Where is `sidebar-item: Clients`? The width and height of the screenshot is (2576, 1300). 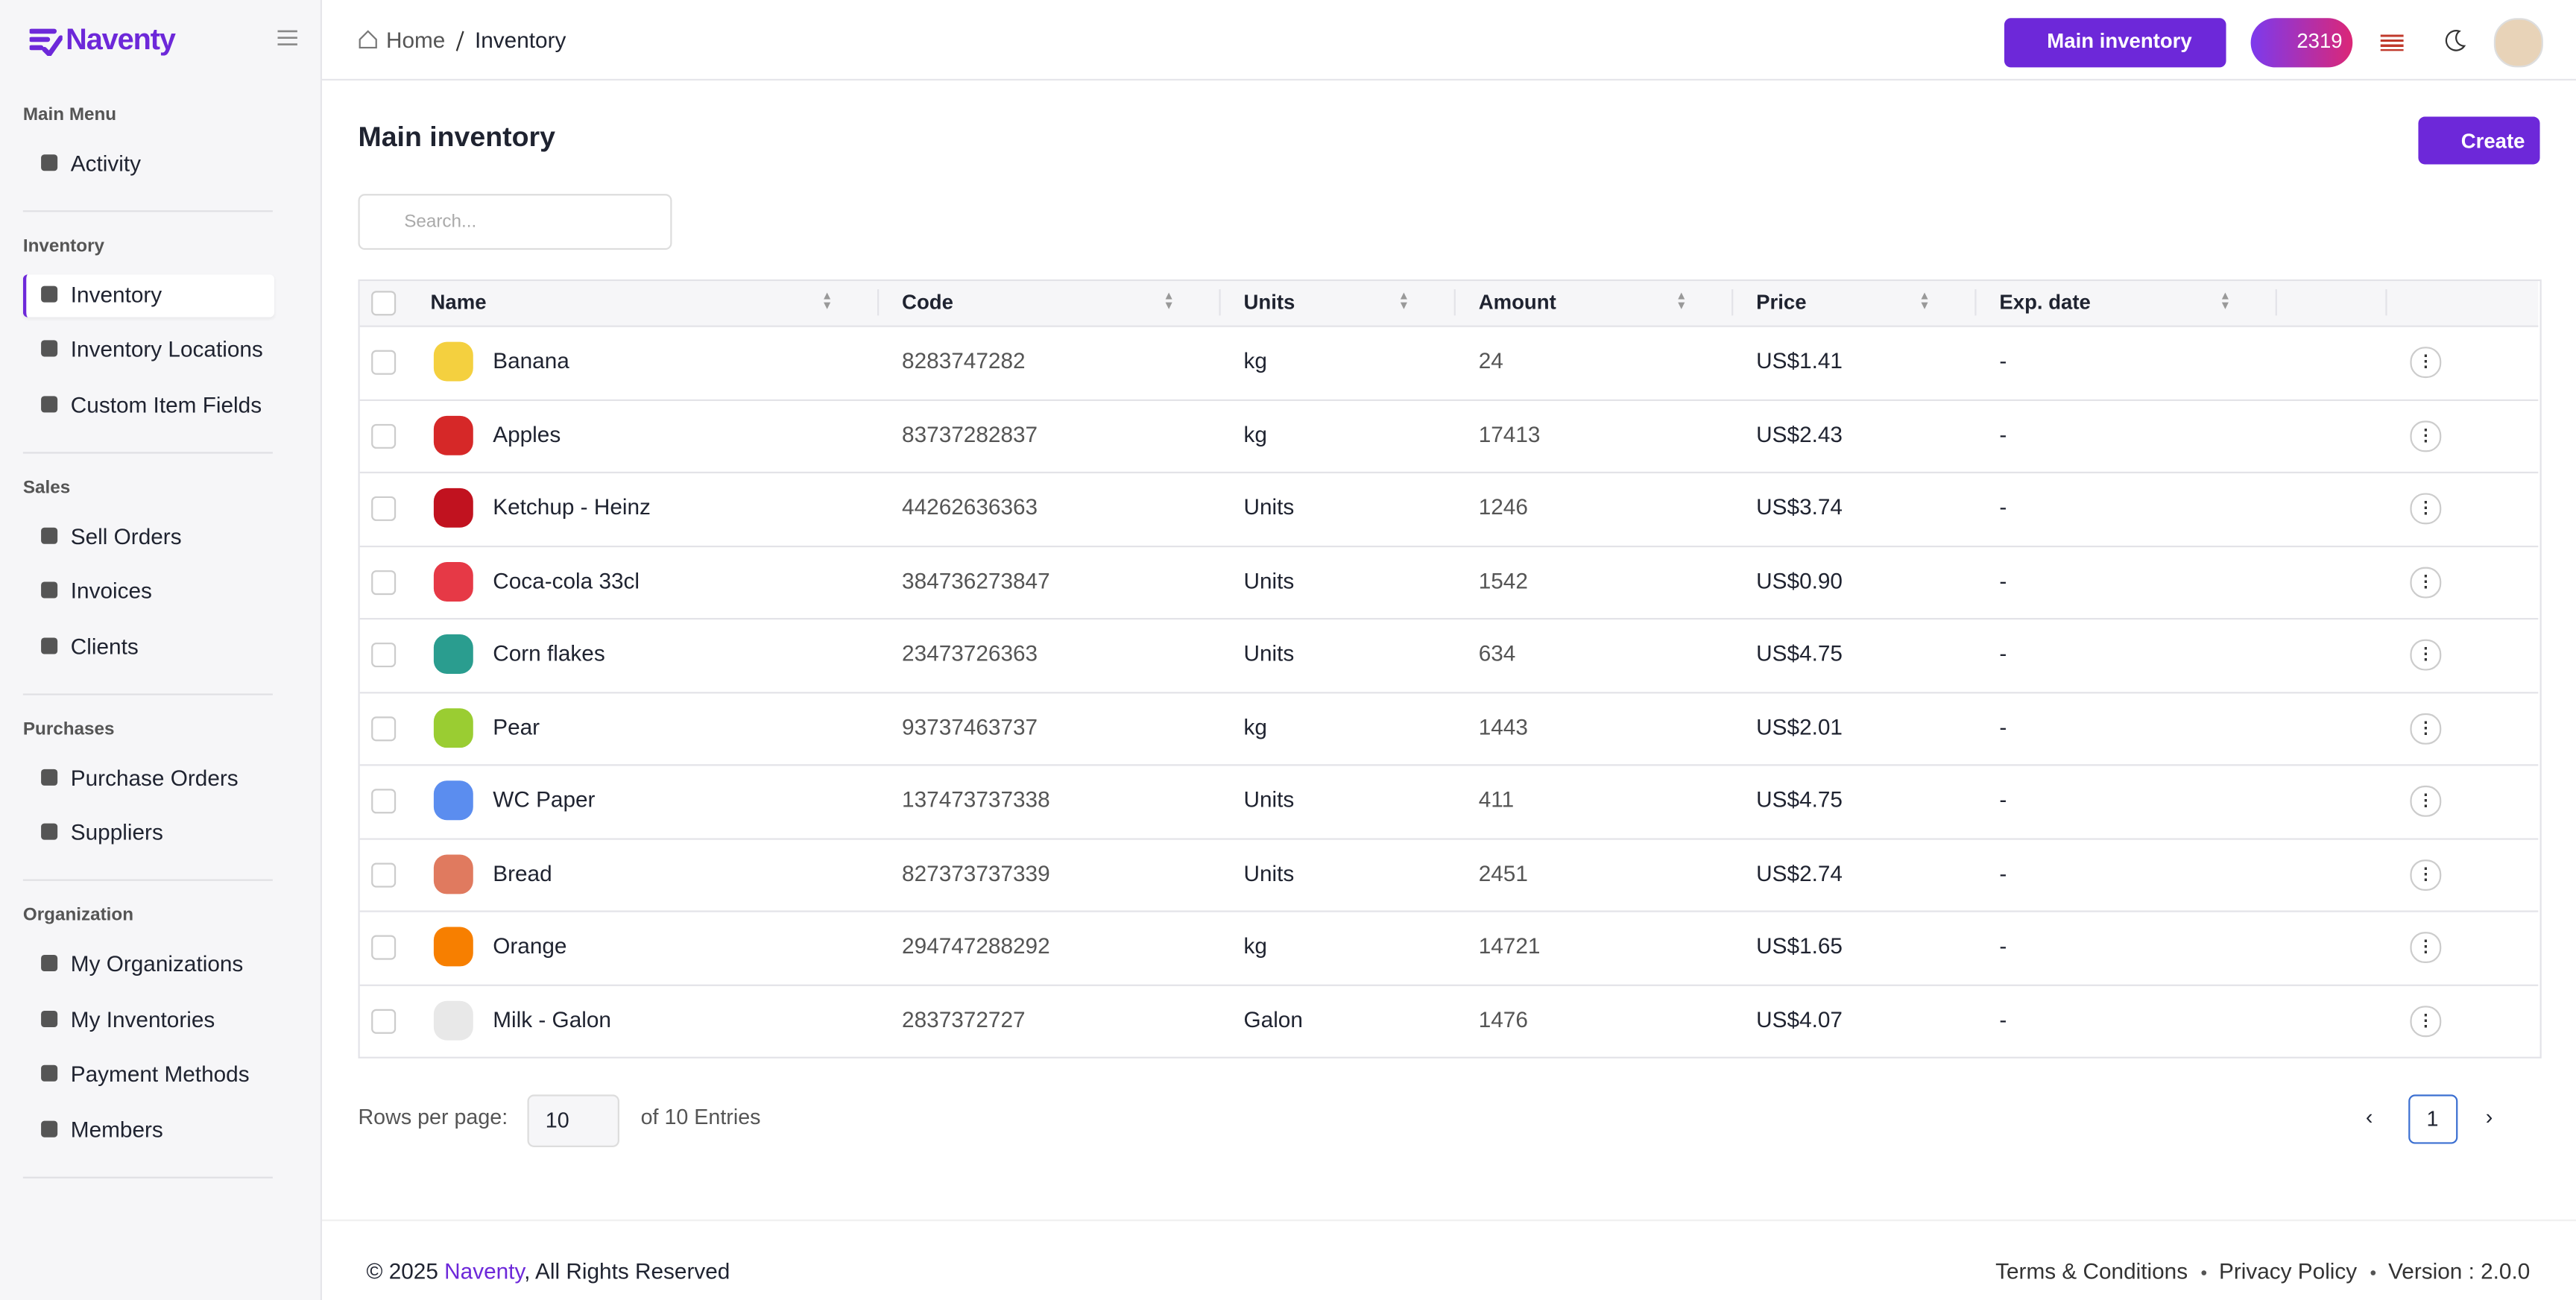
sidebar-item: Clients is located at coordinates (104, 647).